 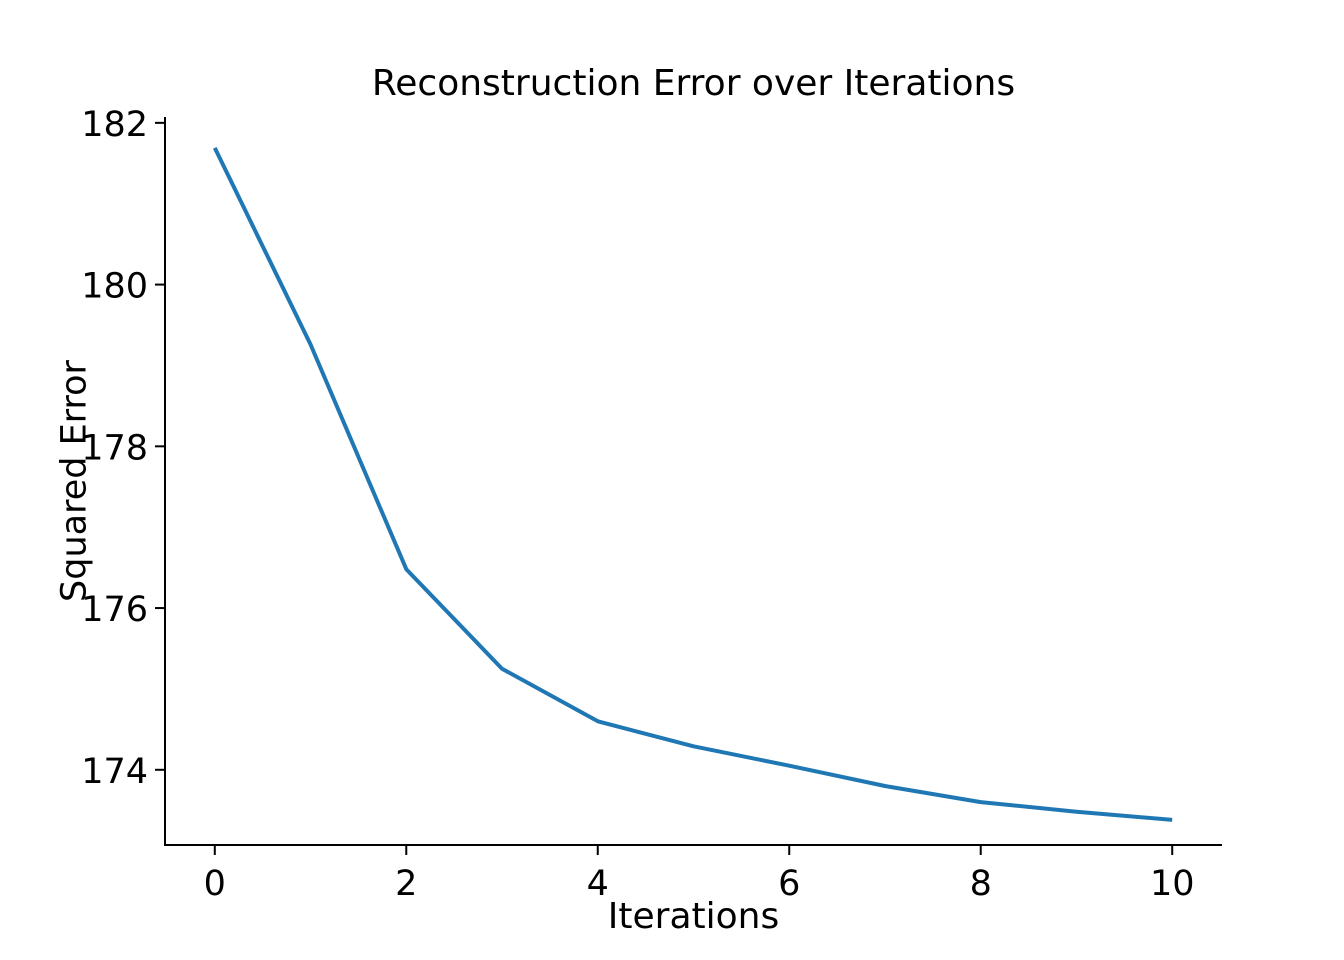 I want to click on y-tick-label: 180, so click(x=114, y=287).